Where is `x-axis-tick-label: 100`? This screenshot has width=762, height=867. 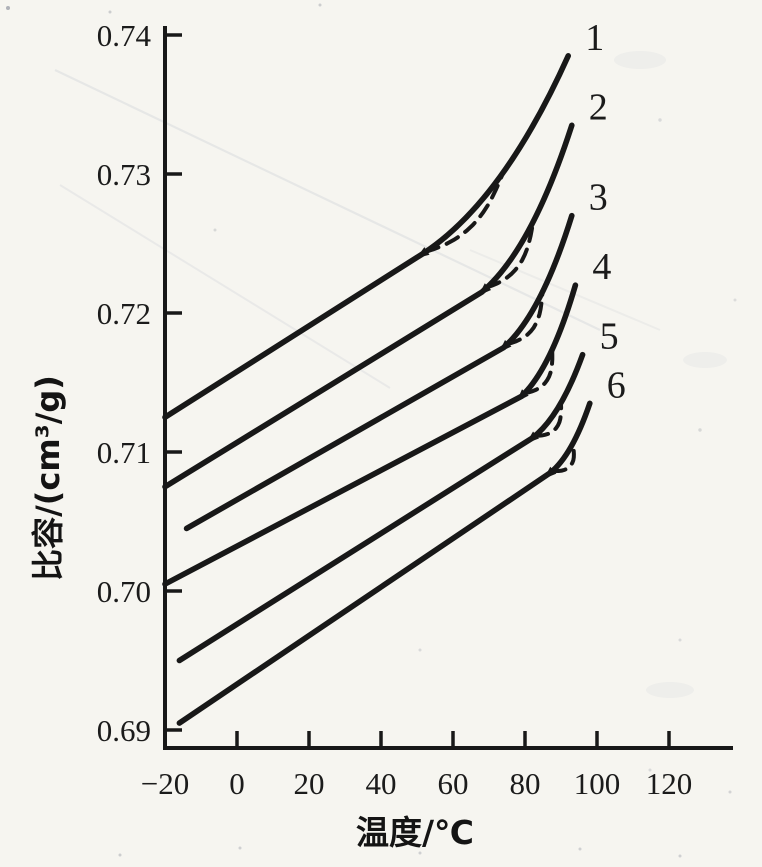
x-axis-tick-label: 100 is located at coordinates (597, 783).